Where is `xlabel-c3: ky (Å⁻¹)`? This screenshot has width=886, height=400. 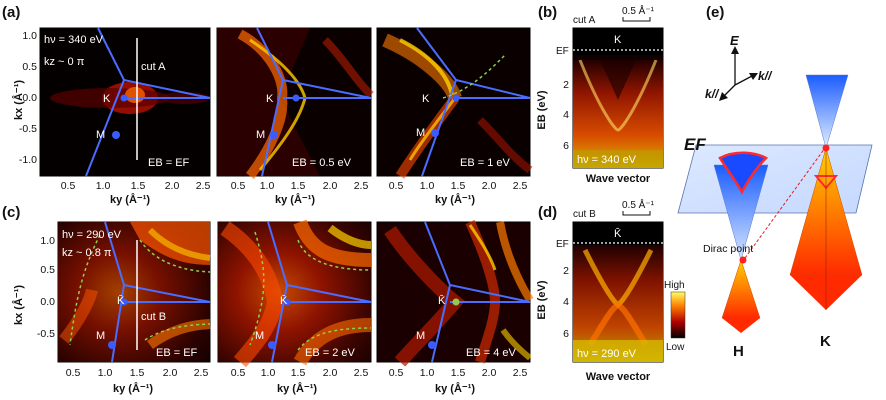
xlabel-c3: ky (Å⁻¹) is located at coordinates (455, 388).